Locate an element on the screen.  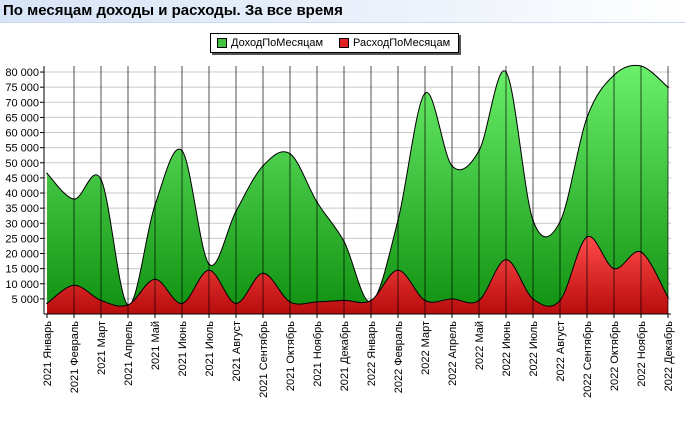
y-tick-label: 20 000 is located at coordinates (22, 255).